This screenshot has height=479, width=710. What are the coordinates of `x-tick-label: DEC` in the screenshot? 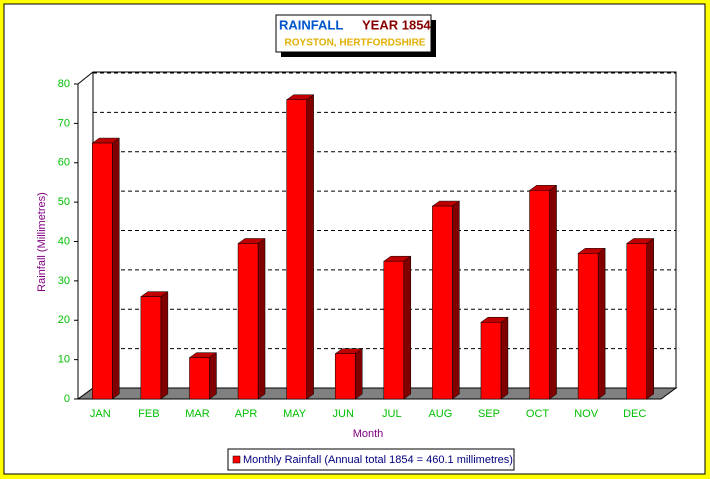 It's located at (634, 414).